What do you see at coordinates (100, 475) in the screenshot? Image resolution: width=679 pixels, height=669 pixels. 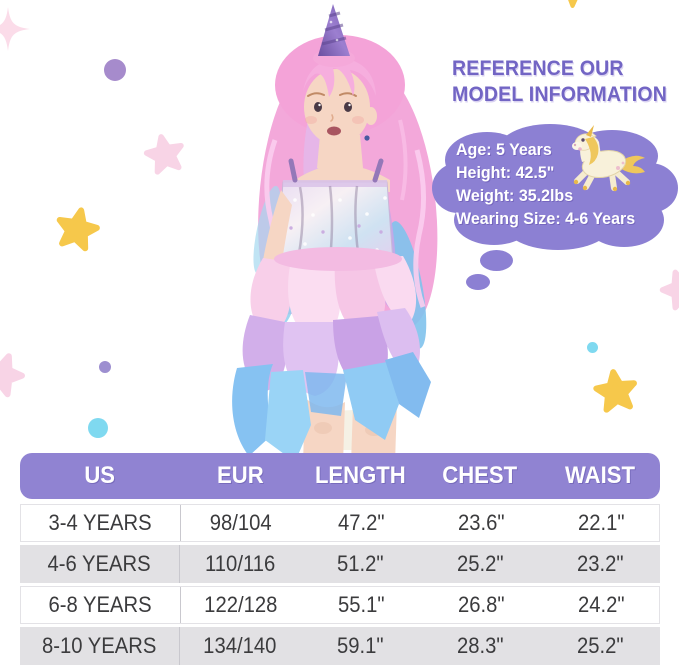 I see `column-header-us: US` at bounding box center [100, 475].